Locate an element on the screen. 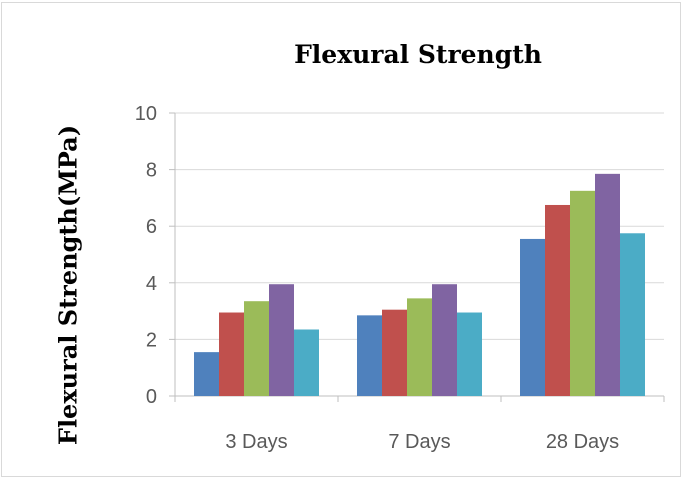 This screenshot has height=477, width=684. x-tick-label: 28 Days is located at coordinates (582, 442).